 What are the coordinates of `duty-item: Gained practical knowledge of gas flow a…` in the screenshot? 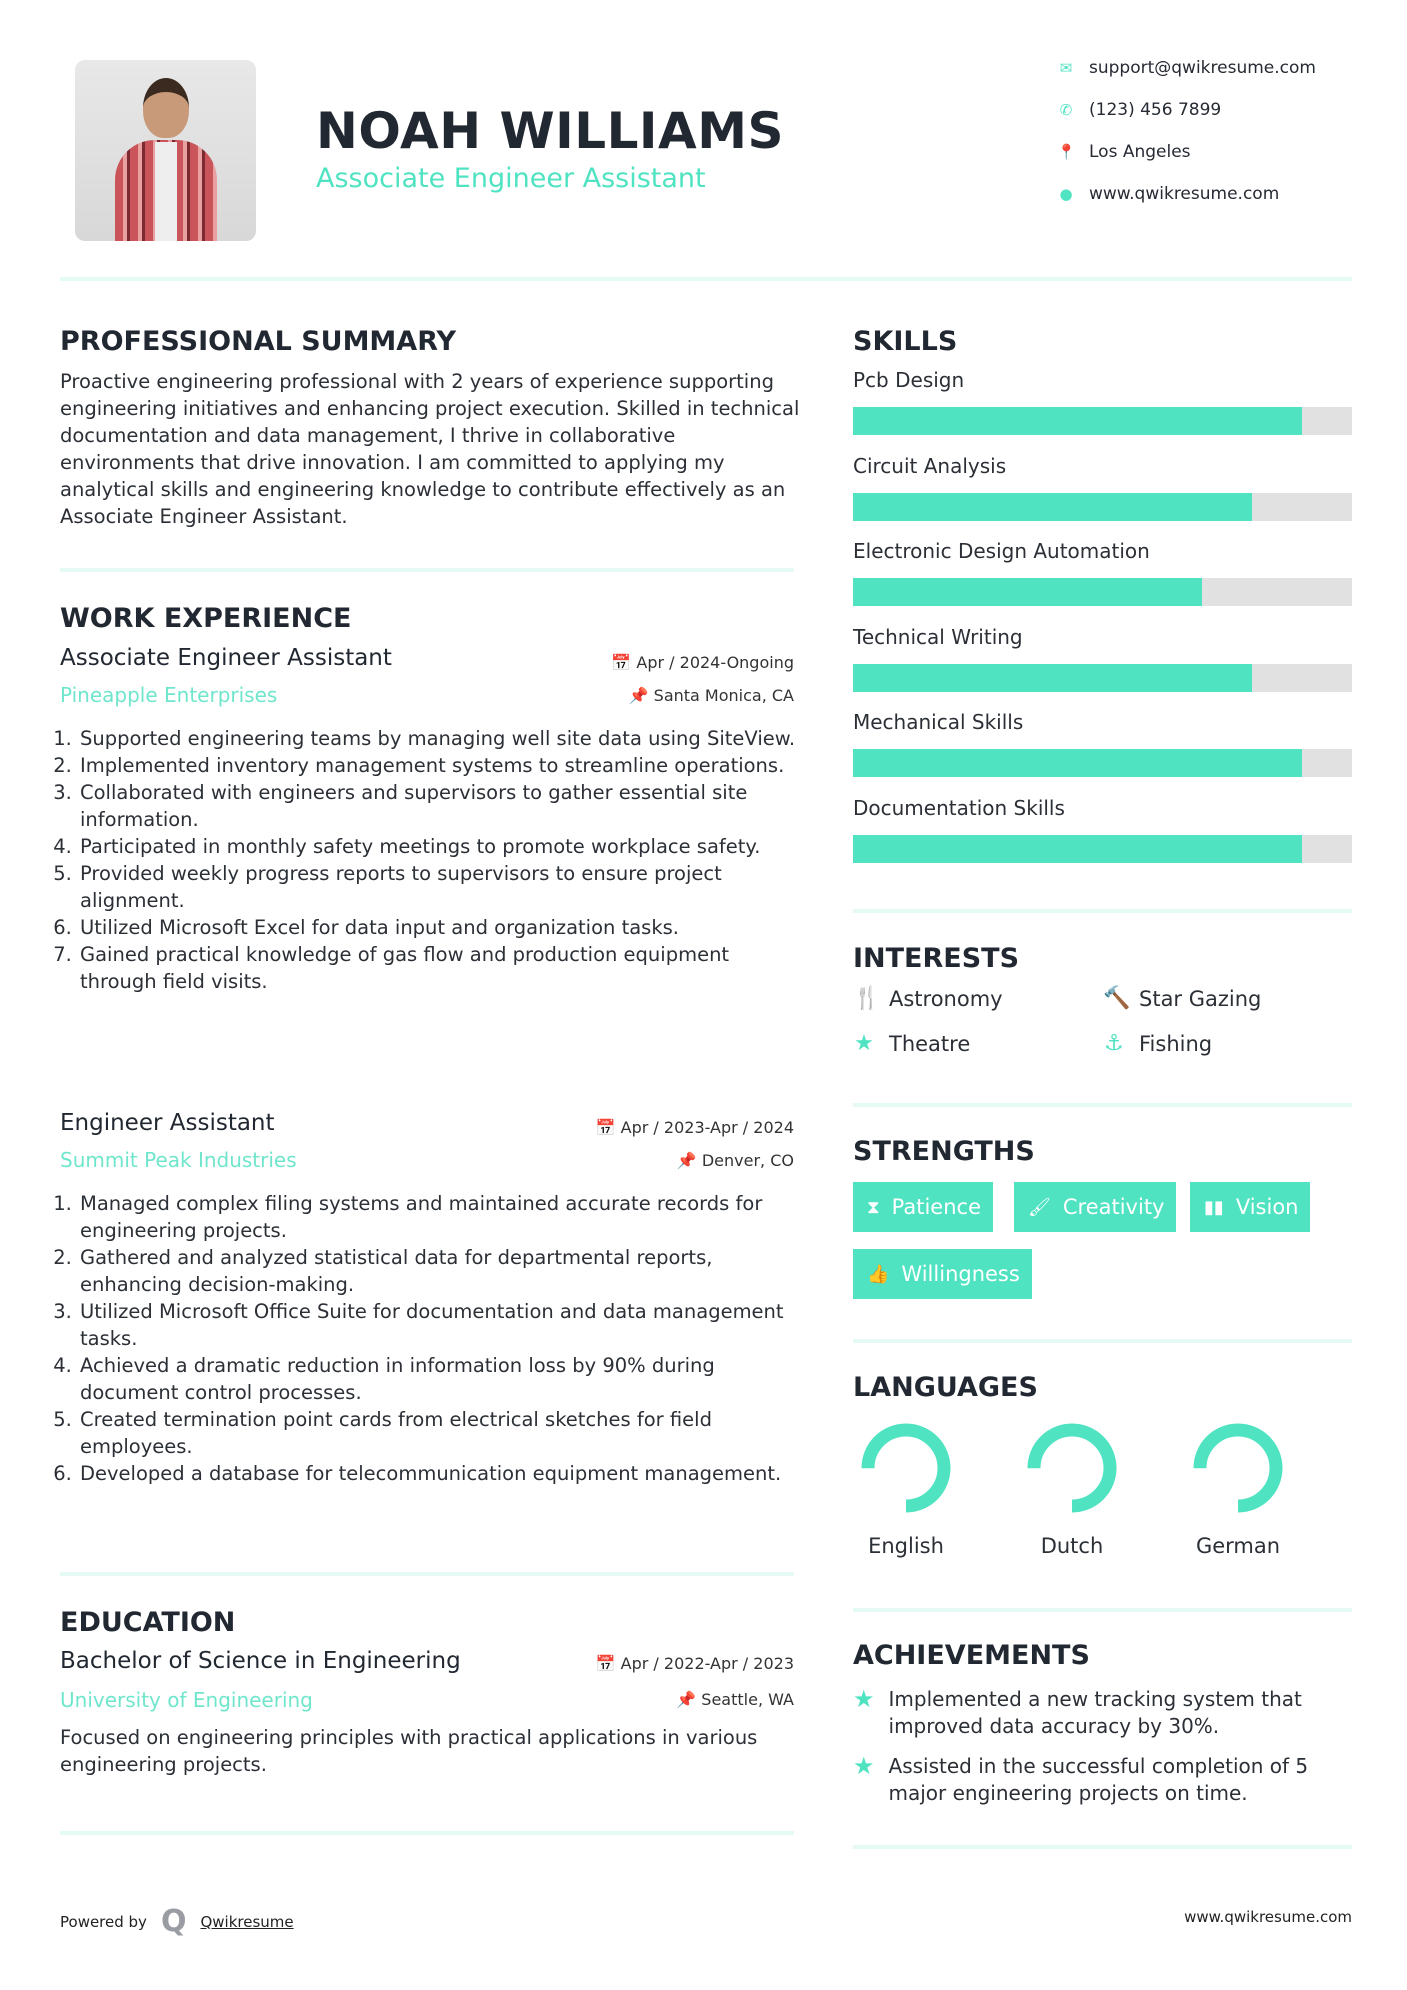 It's located at (439, 968).